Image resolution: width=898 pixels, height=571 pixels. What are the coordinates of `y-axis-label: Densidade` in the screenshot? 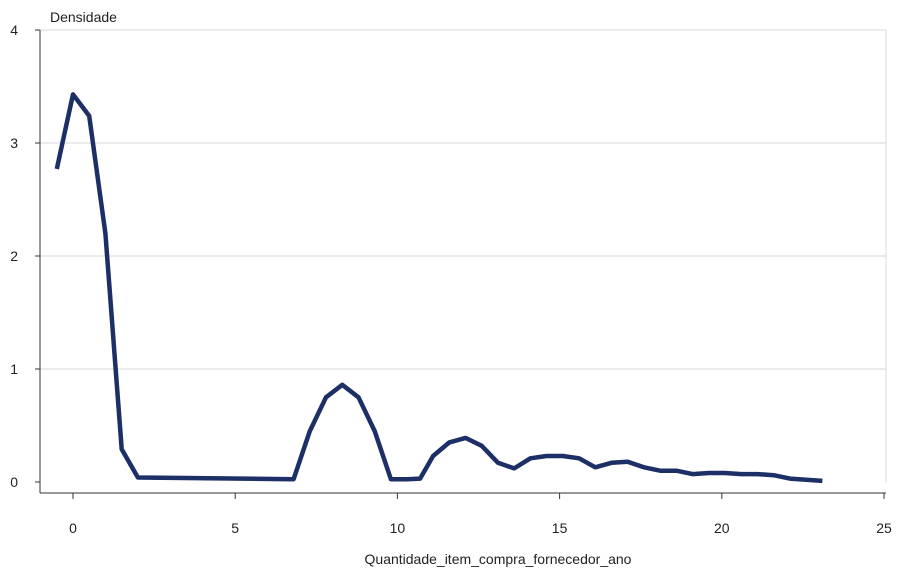 It's located at (83, 17).